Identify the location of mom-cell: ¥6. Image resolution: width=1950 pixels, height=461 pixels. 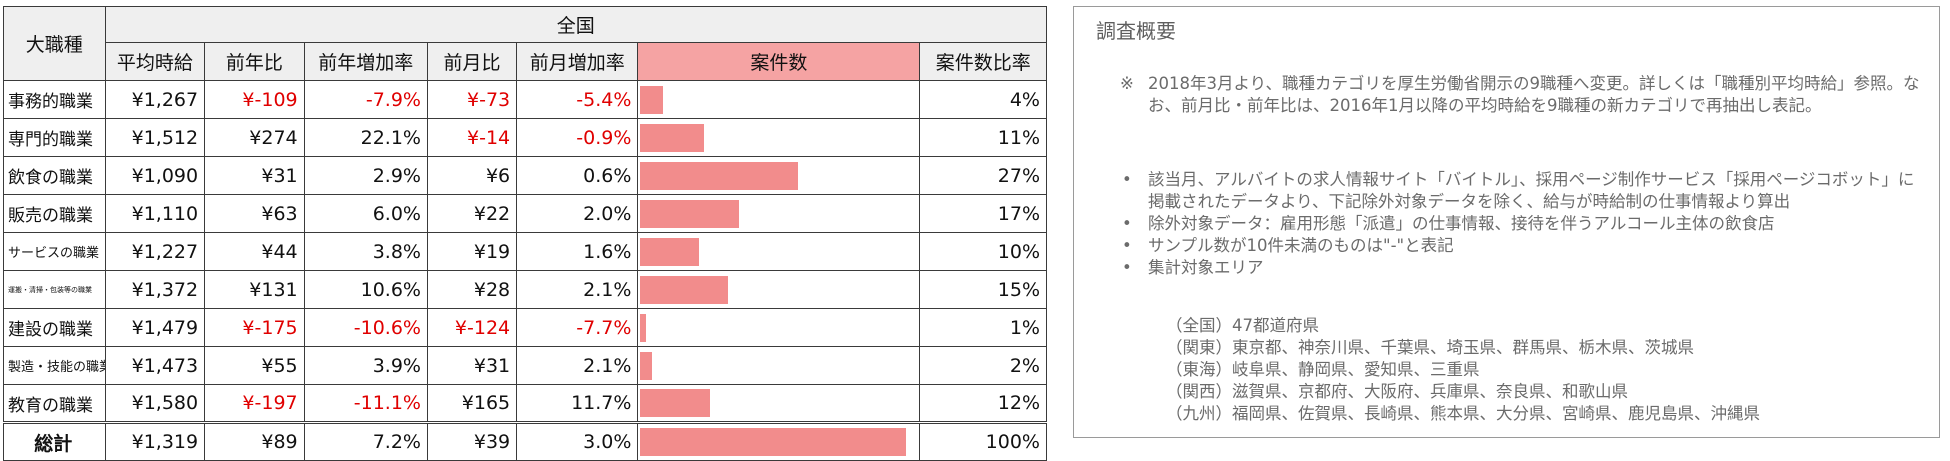
(472, 175).